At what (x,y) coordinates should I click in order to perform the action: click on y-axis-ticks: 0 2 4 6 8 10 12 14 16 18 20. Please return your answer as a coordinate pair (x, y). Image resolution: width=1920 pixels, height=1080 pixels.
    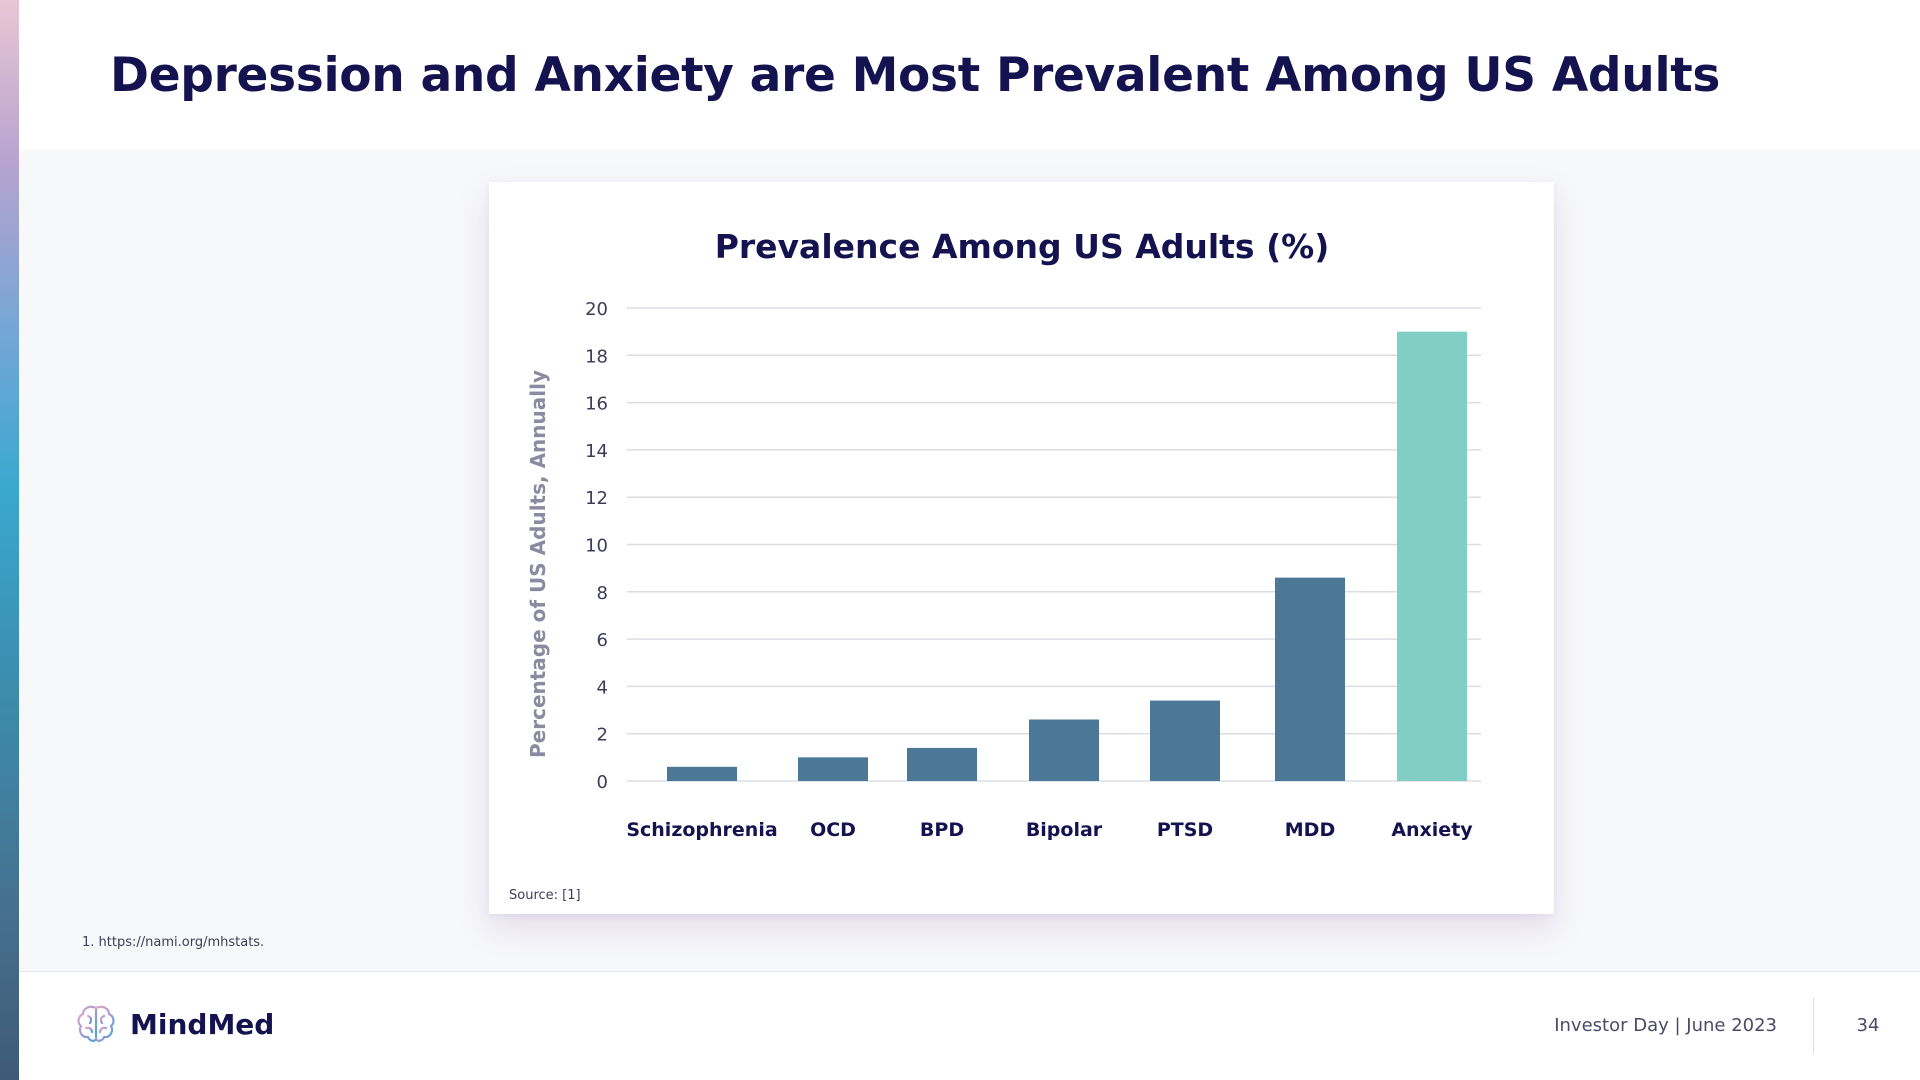
    Looking at the image, I should click on (596, 546).